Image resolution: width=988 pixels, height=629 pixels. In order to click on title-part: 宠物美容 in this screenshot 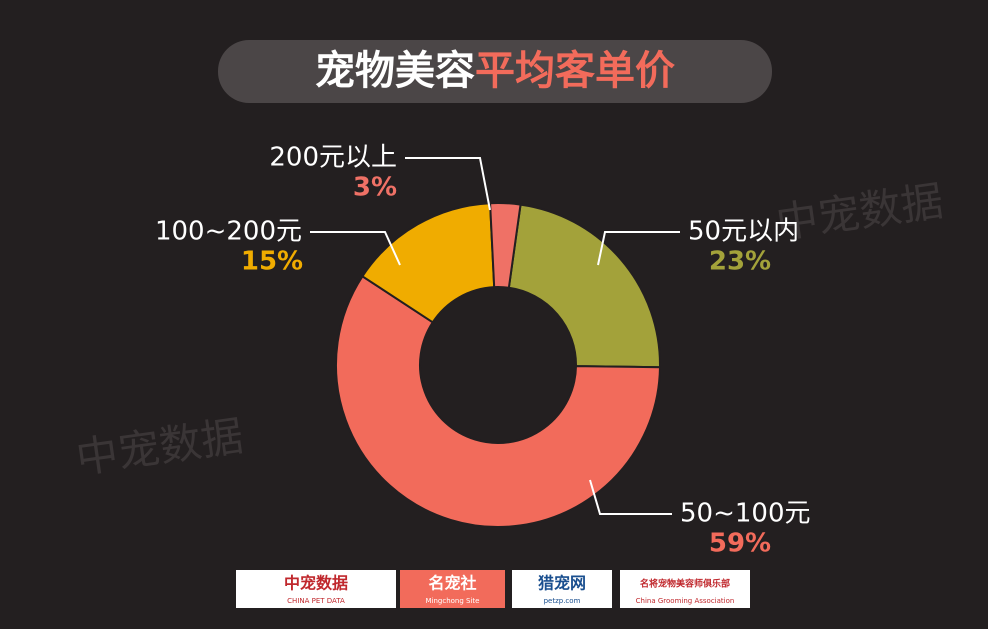, I will do `click(395, 71)`.